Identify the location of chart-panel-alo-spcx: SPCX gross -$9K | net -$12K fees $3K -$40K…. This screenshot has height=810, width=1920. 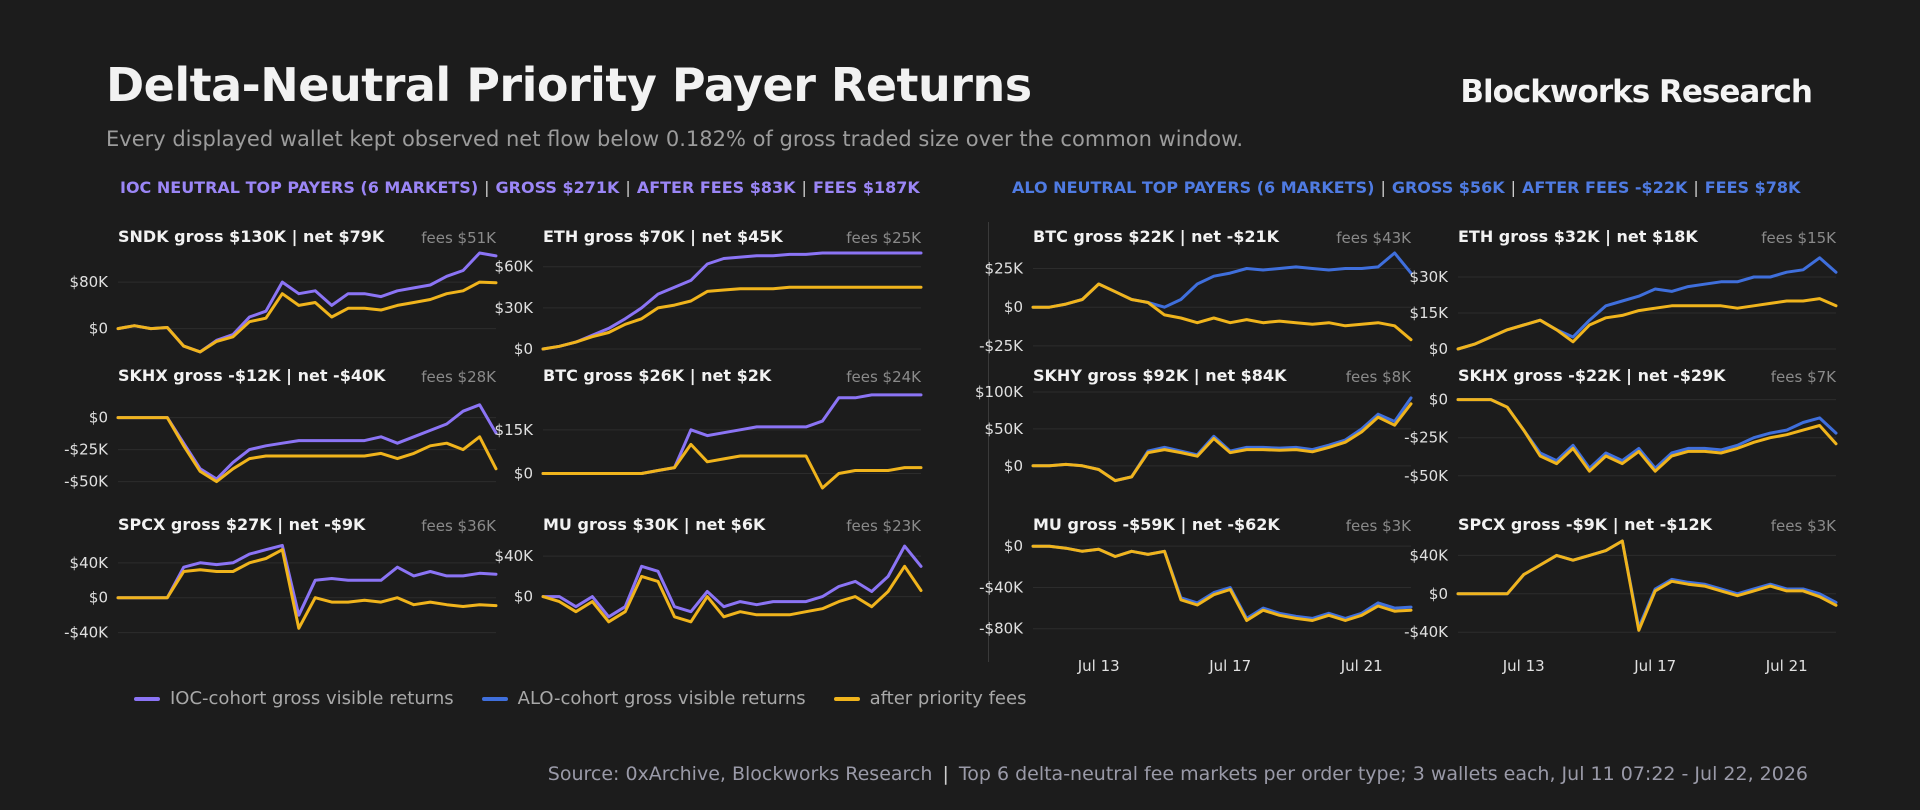
(1621, 594).